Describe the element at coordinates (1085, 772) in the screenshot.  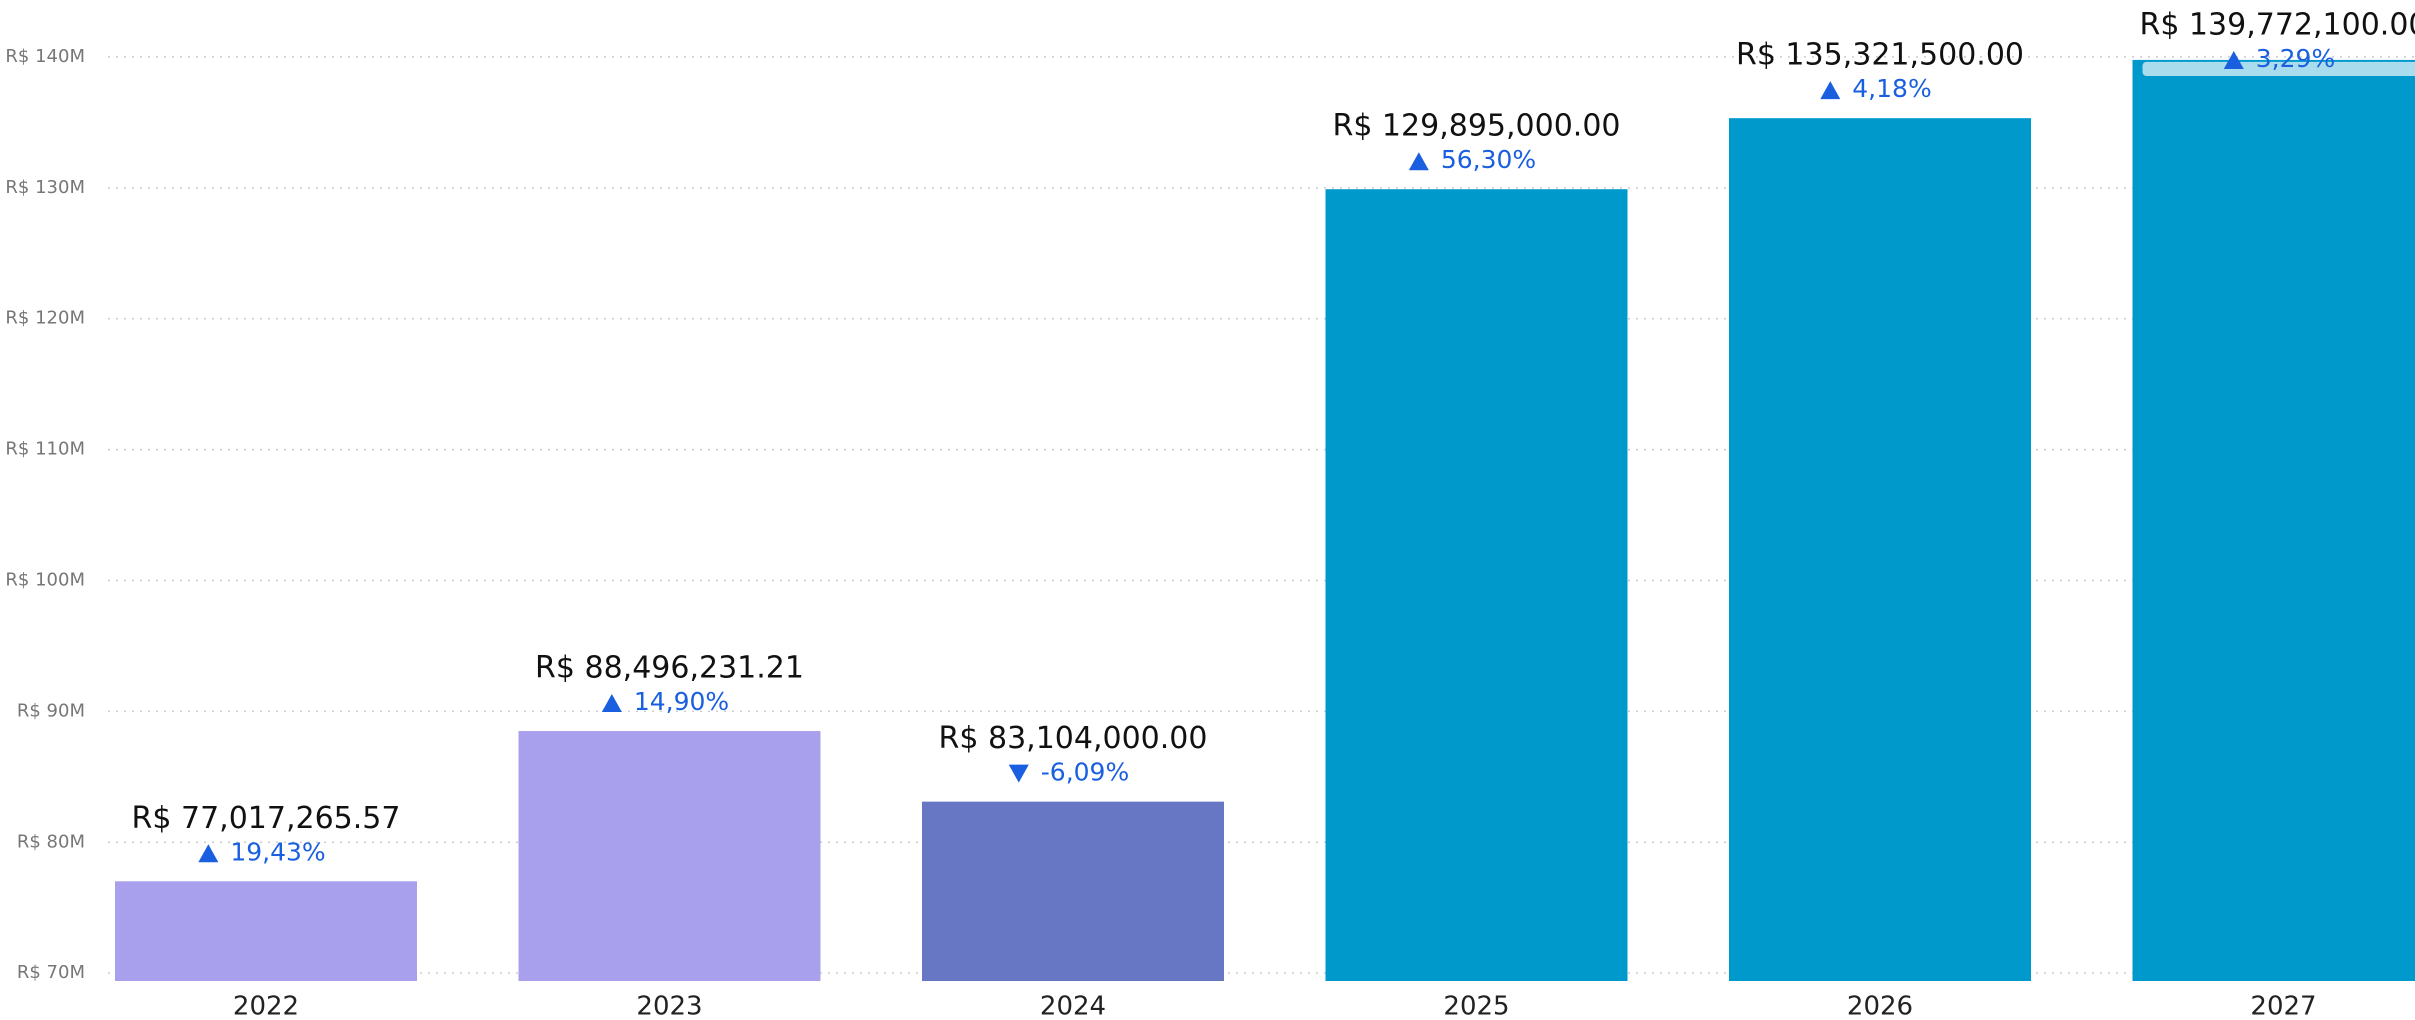
I see `change-label: -6,09%` at that location.